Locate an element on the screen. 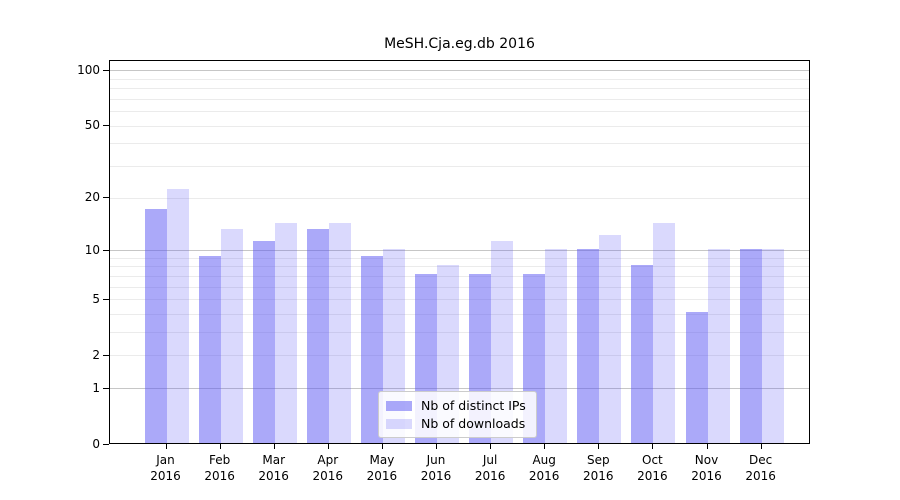 The width and height of the screenshot is (900, 500). bar-distinct-ips-may is located at coordinates (371, 349).